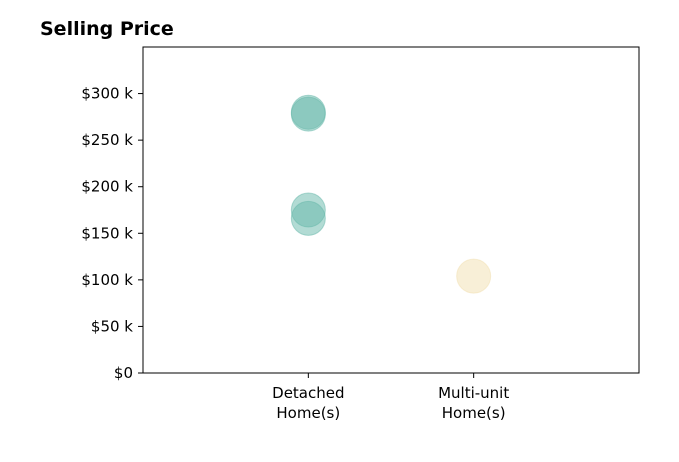 The height and width of the screenshot is (462, 679). I want to click on y-axis: $0 $50 k $100 k $150 k $200 k $250 k $300 k, so click(112, 233).